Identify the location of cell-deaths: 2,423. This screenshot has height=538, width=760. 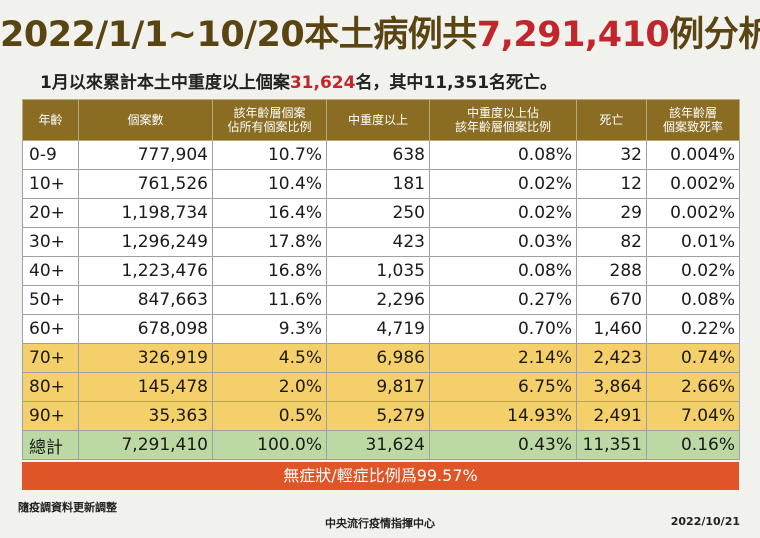
(611, 358).